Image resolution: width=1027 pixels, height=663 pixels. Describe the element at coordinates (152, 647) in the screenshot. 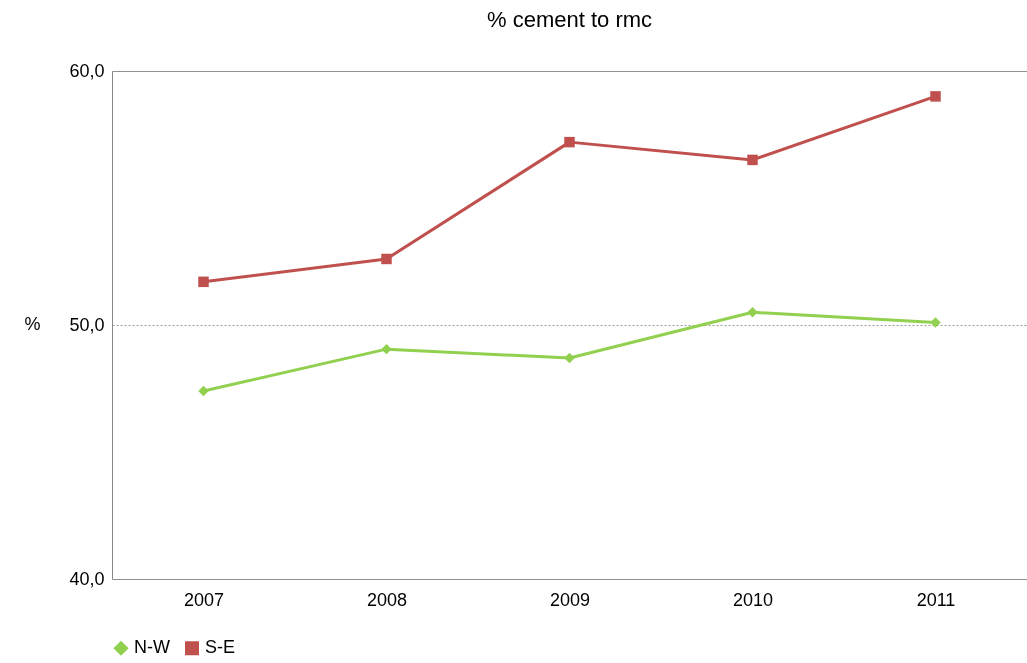

I see `legend-label: N-W` at that location.